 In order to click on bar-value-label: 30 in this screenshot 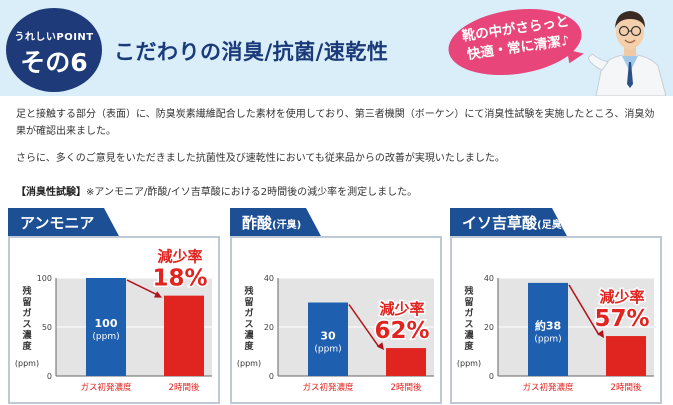, I will do `click(328, 335)`.